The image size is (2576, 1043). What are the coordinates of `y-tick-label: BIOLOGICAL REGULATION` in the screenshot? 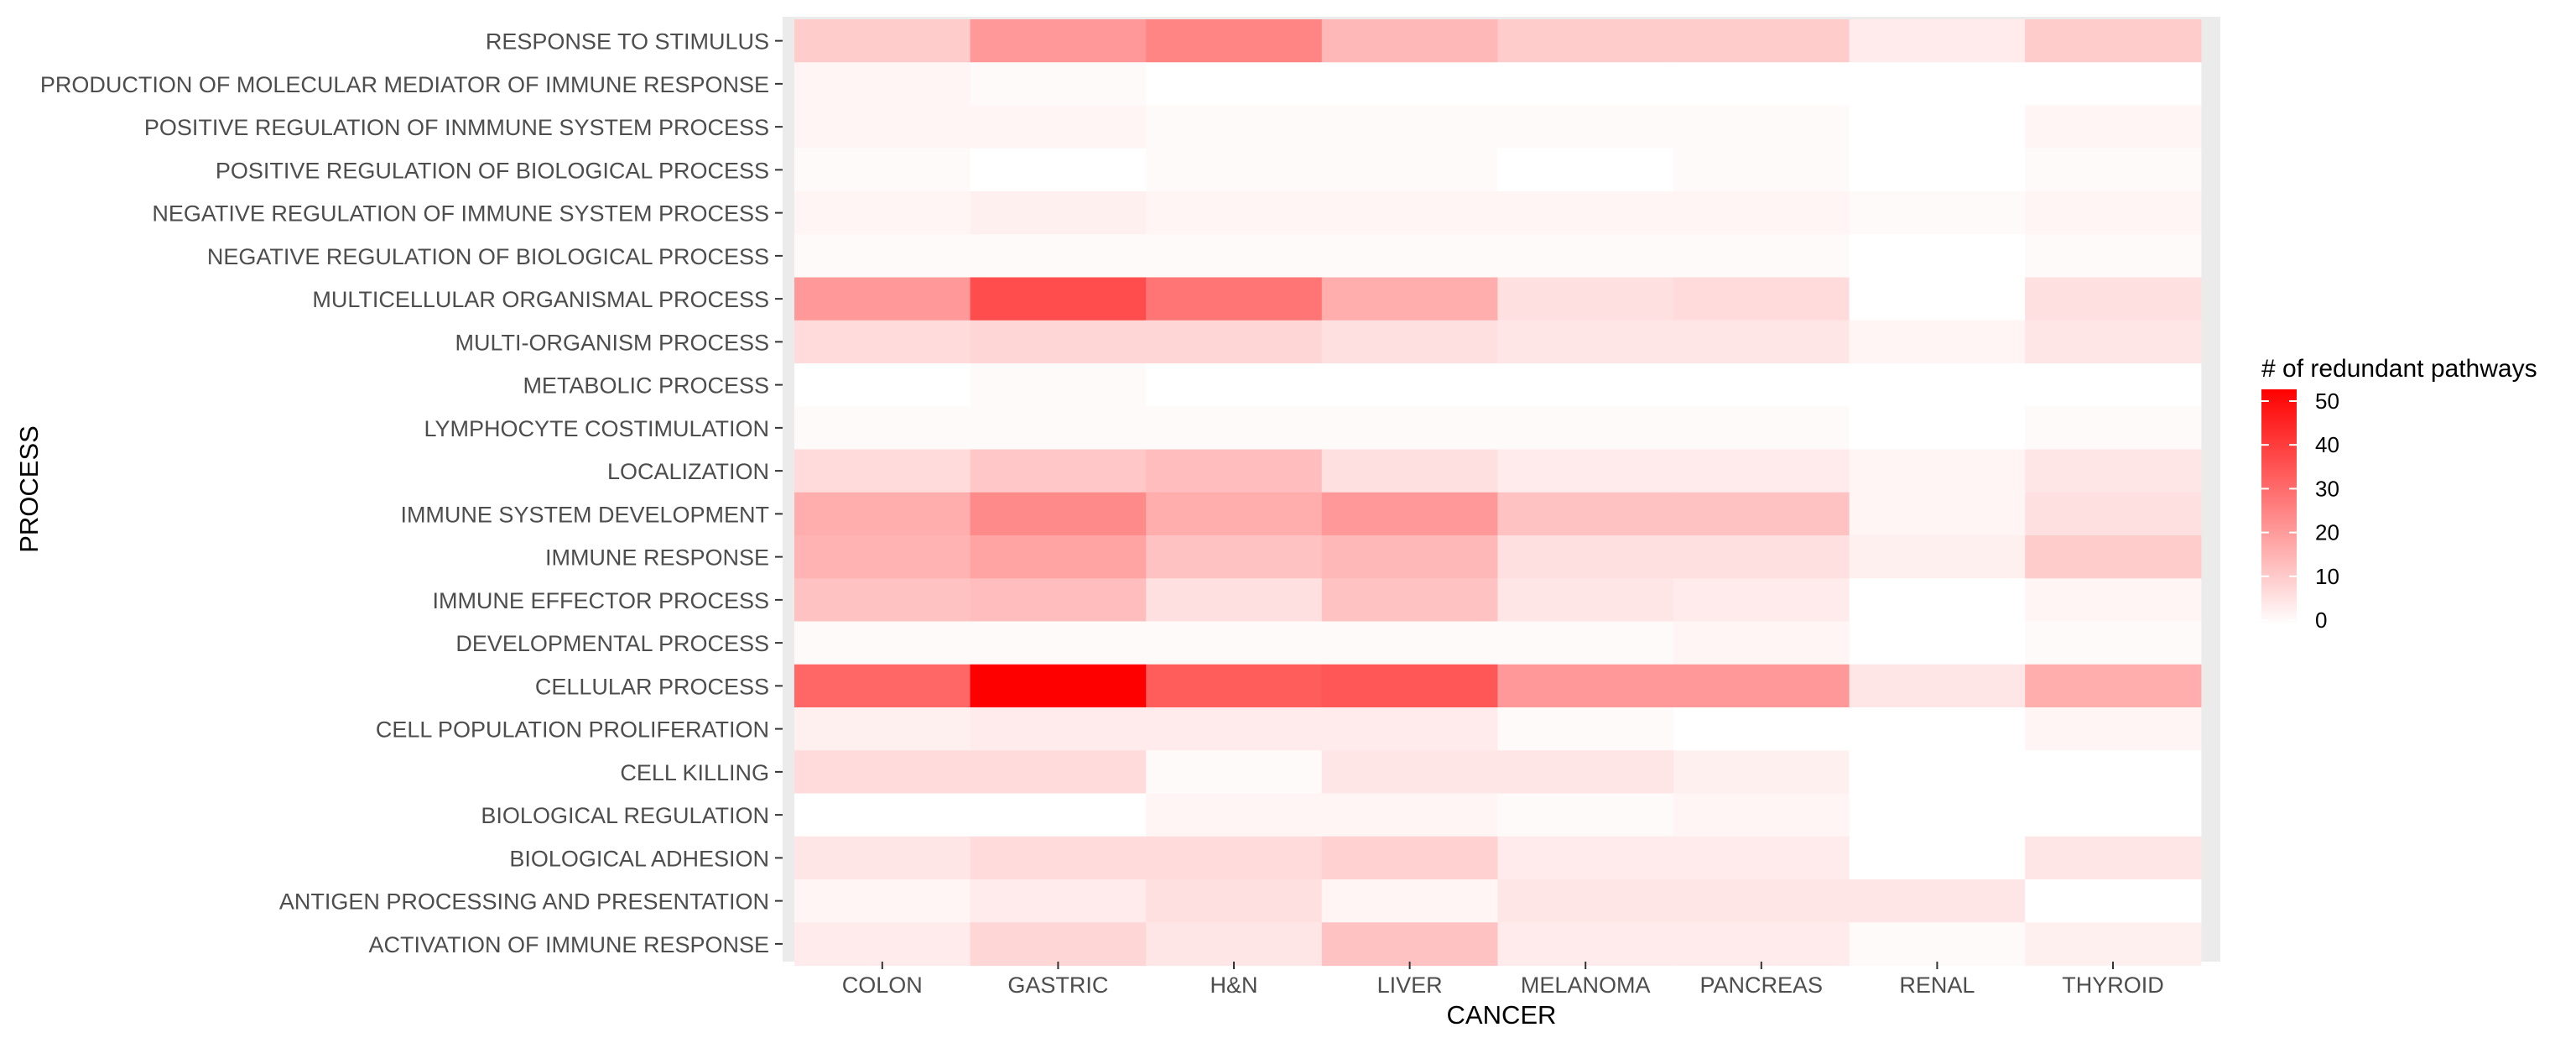 It's located at (625, 815).